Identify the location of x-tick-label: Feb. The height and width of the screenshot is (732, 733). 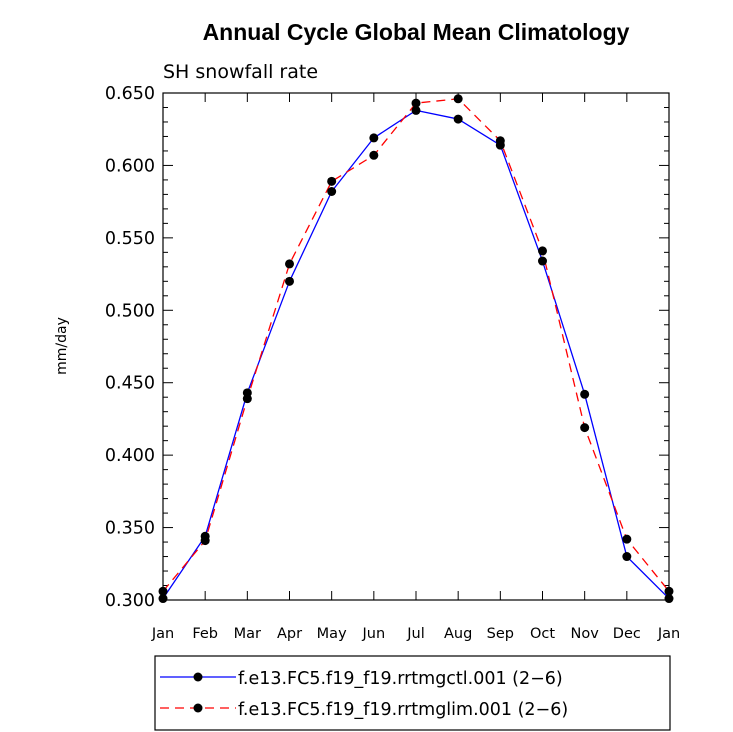
(205, 634).